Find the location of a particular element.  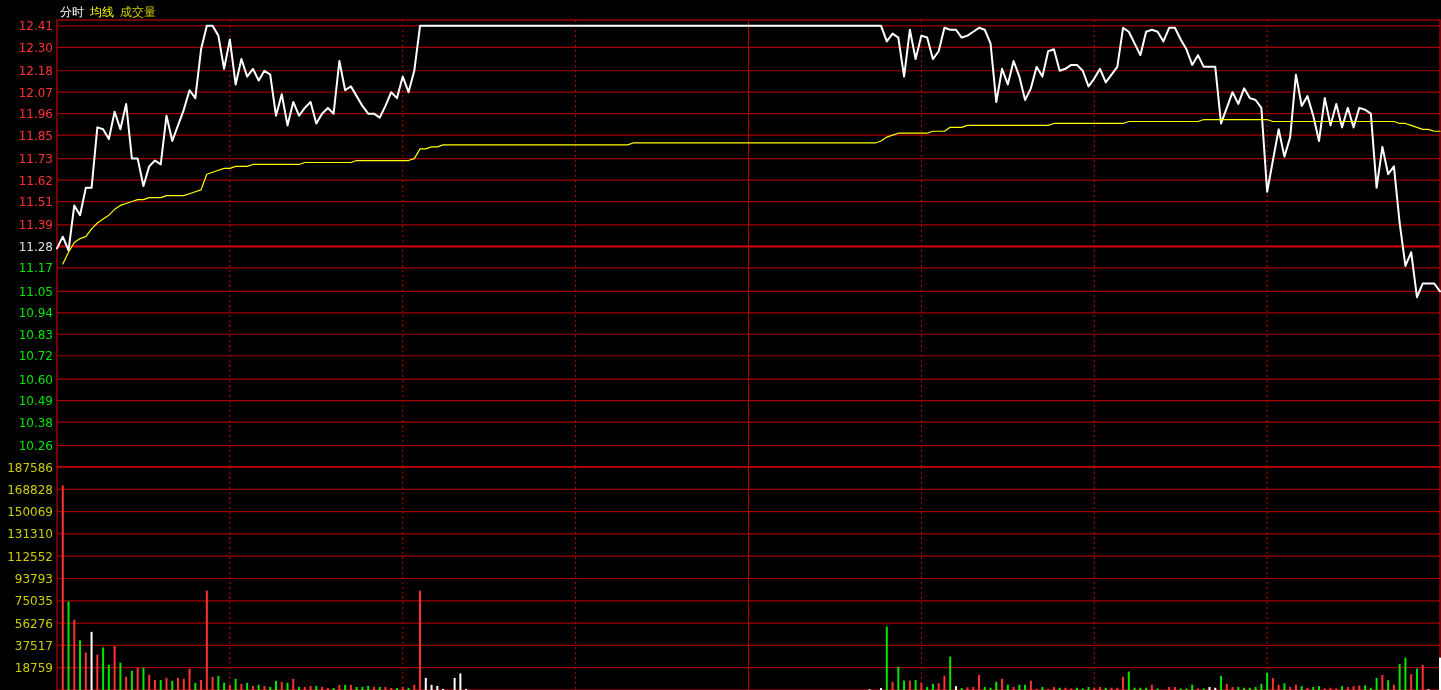

y-tick-label: 11.85 is located at coordinates (35, 135).